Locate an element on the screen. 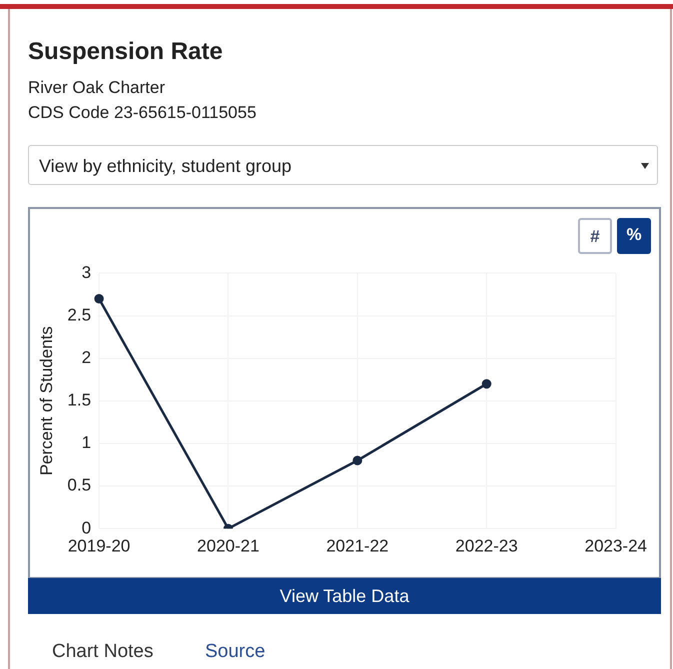 The image size is (673, 669). y-tick-label: 0 is located at coordinates (87, 528).